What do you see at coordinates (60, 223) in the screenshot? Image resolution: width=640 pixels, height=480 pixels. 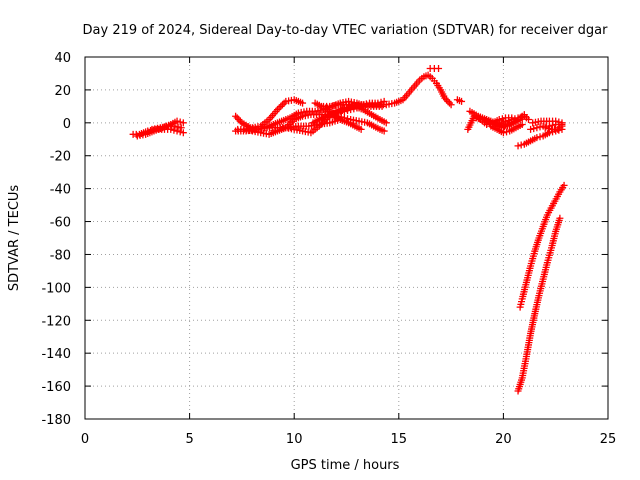 I see `y-tick-label: -60` at bounding box center [60, 223].